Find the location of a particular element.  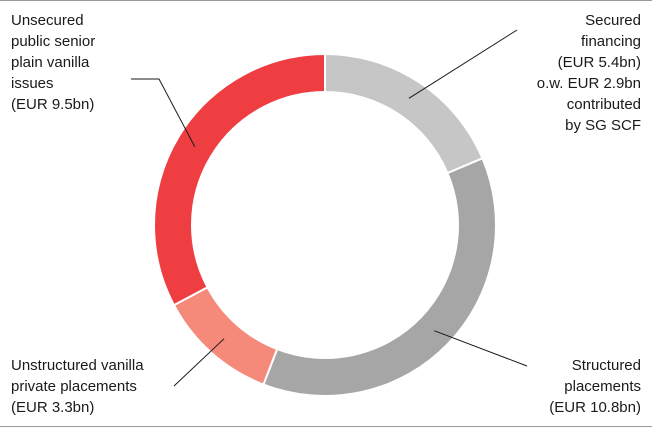

label-line: Structured is located at coordinates (606, 365).